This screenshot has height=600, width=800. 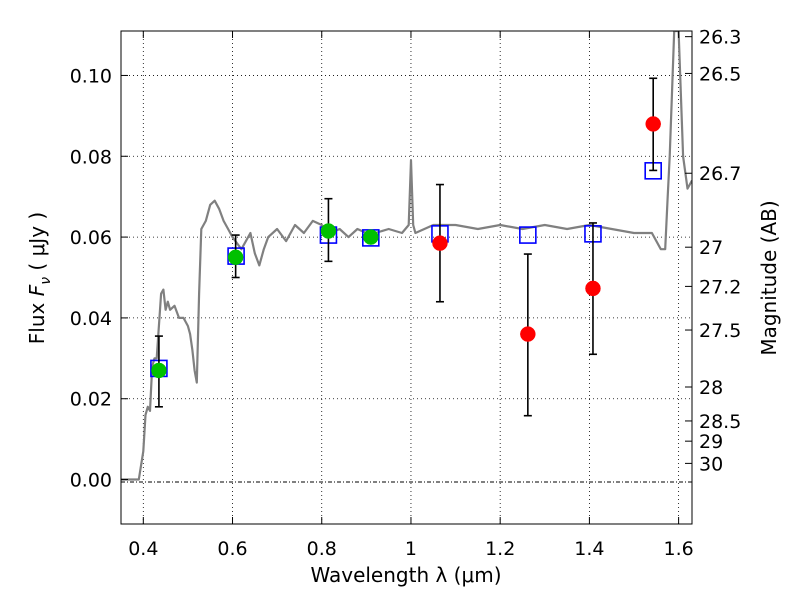 I want to click on y-tick-label: 0.02, so click(x=91, y=400).